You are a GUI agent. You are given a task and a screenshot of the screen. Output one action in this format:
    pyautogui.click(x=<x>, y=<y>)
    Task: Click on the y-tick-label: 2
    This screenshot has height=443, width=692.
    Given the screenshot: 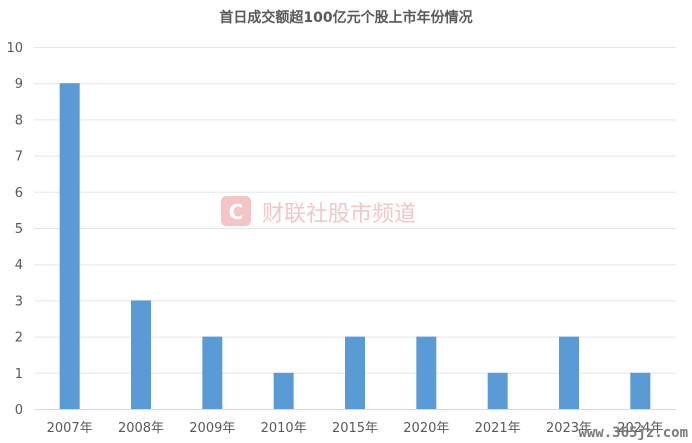 What is the action you would take?
    pyautogui.click(x=19, y=338)
    